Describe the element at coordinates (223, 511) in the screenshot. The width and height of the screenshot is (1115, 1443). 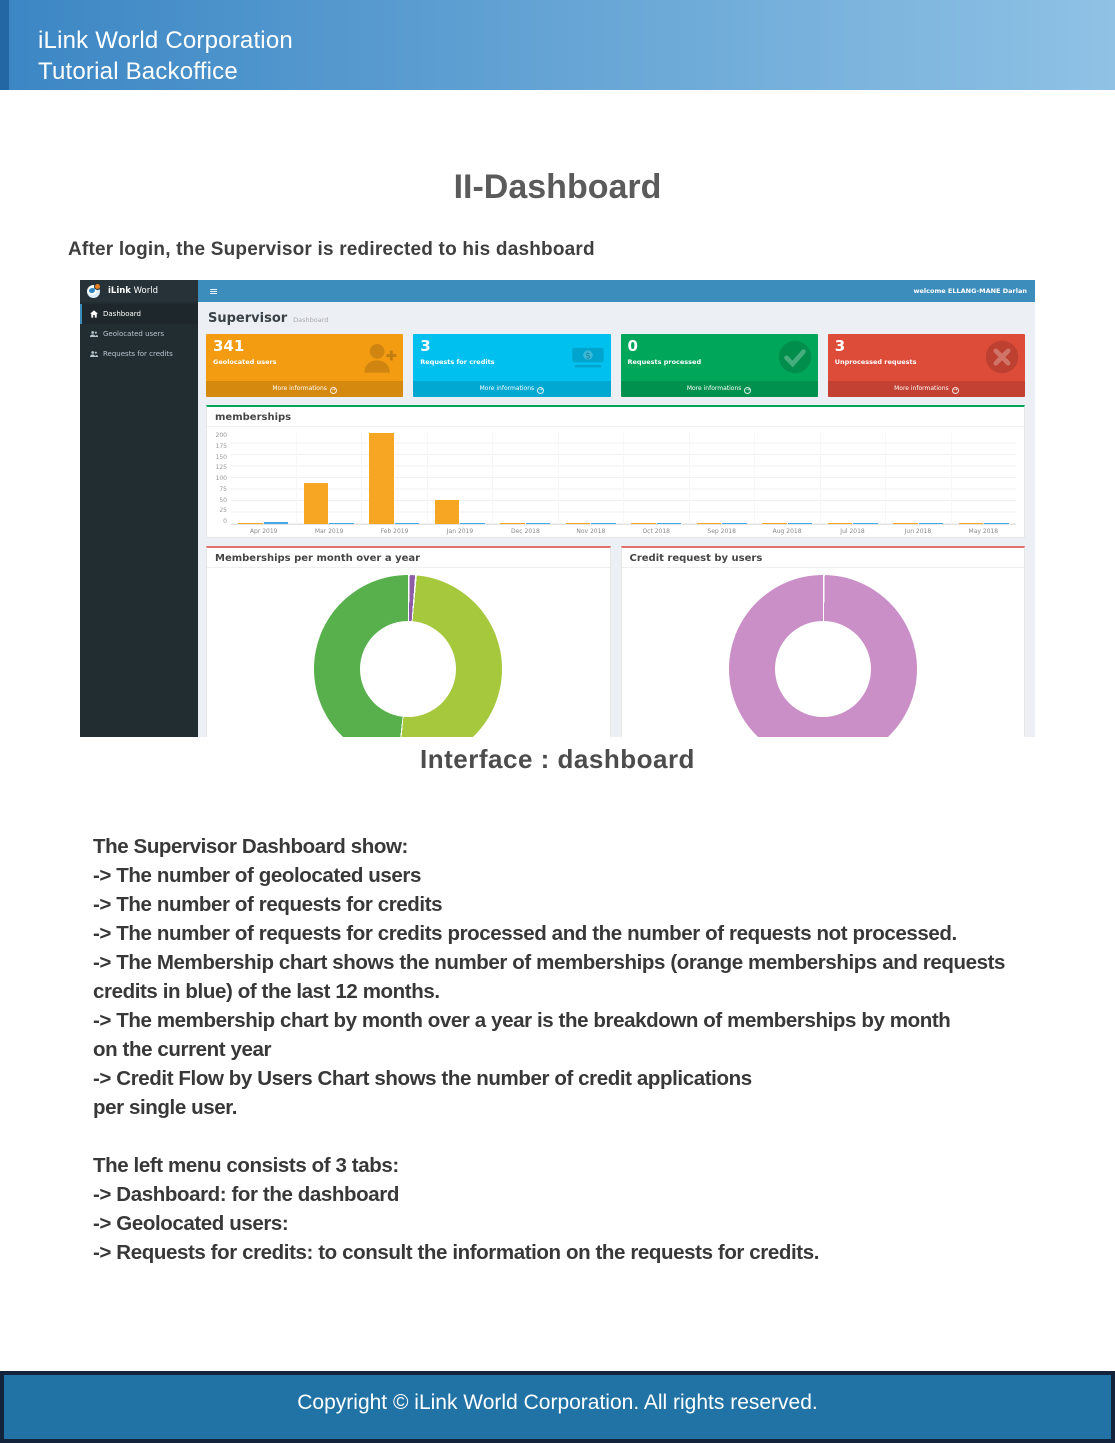
I see `y-tick-label: 25` at that location.